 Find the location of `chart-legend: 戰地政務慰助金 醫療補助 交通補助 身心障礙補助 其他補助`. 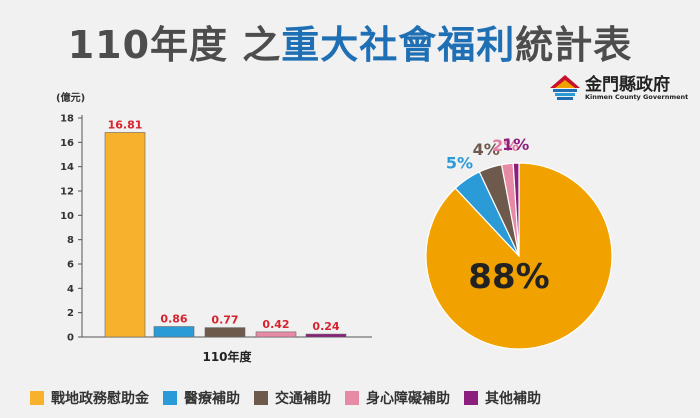

chart-legend: 戰地政務慰助金 醫療補助 交通補助 身心障礙補助 其他補助 is located at coordinates (292, 398).